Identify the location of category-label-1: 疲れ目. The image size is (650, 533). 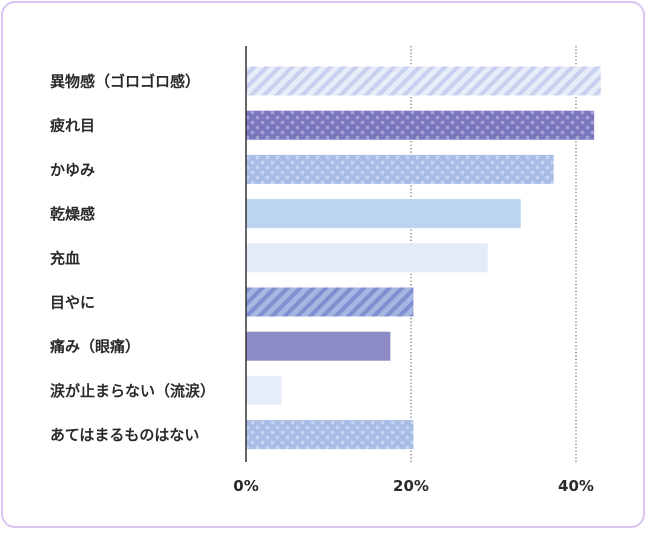
(72, 126).